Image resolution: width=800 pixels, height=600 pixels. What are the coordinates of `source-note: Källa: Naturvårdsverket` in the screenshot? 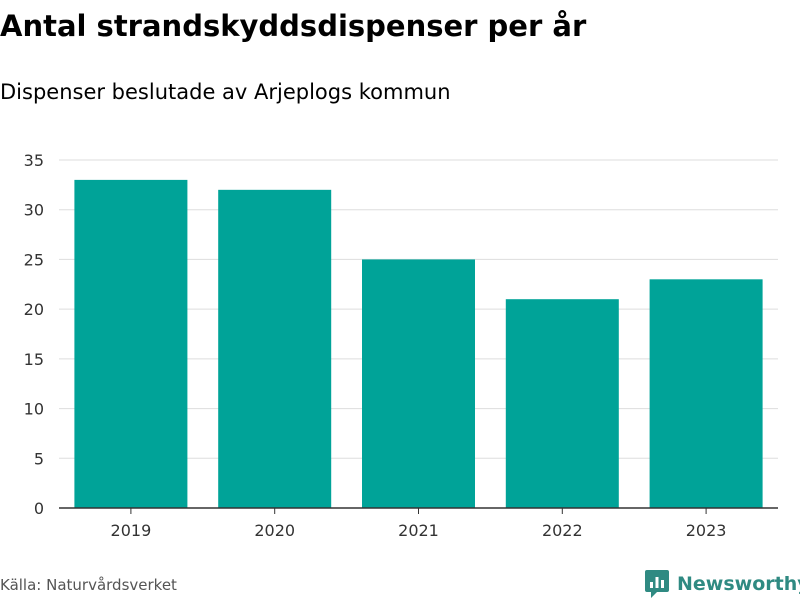 It's located at (88, 585).